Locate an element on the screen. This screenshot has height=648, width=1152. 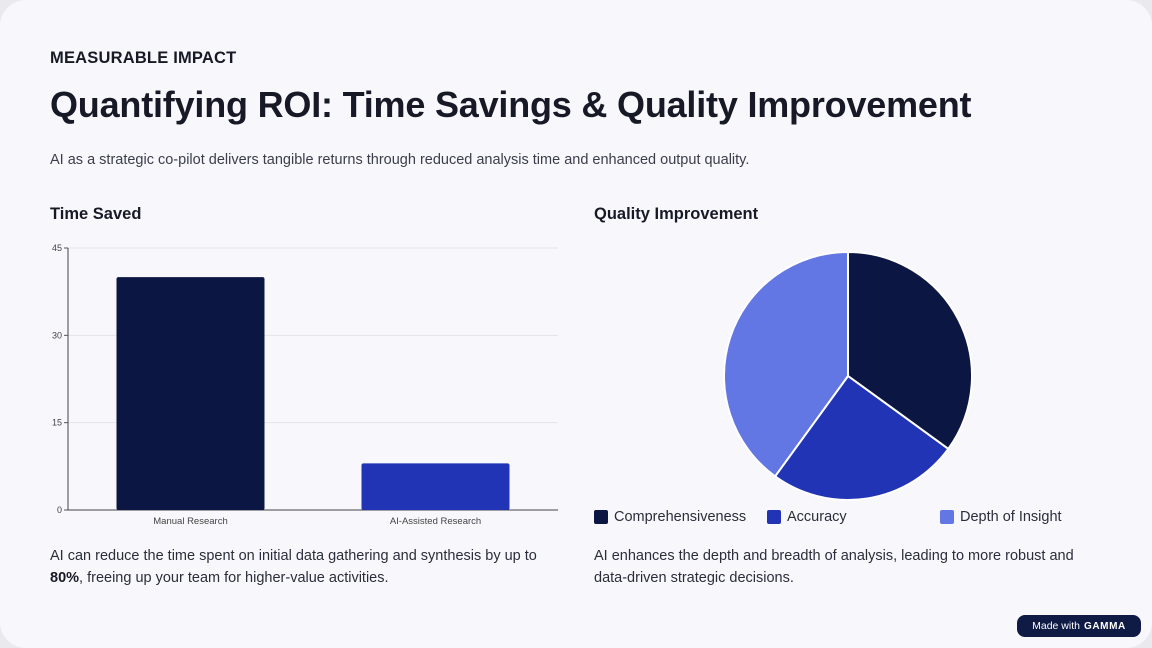
badge-prefix: Made with is located at coordinates (1056, 626).